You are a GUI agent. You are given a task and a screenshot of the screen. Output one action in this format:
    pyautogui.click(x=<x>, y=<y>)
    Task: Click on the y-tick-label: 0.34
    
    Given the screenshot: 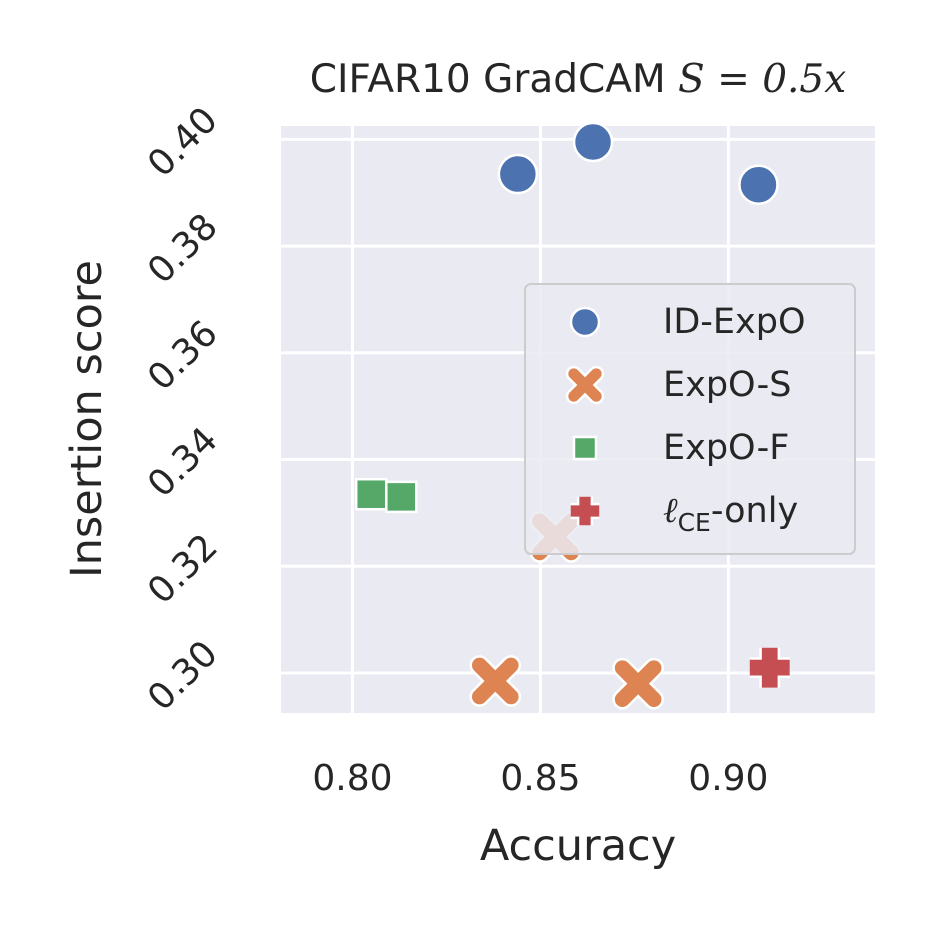 What is the action you would take?
    pyautogui.click(x=183, y=463)
    